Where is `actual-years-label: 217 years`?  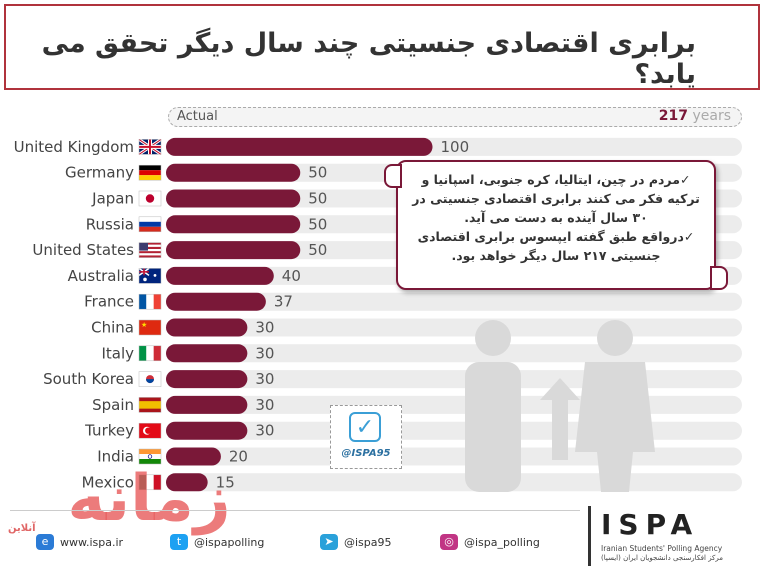
actual-years-label: 217 years is located at coordinates (695, 116).